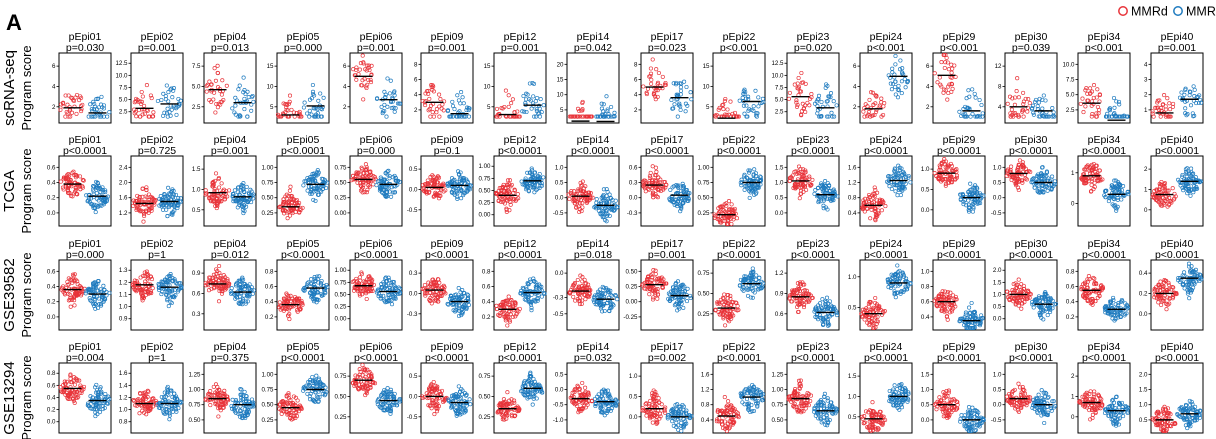 The height and width of the screenshot is (439, 1216). What do you see at coordinates (51, 213) in the screenshot?
I see `y-tick-label: 0.0` at bounding box center [51, 213].